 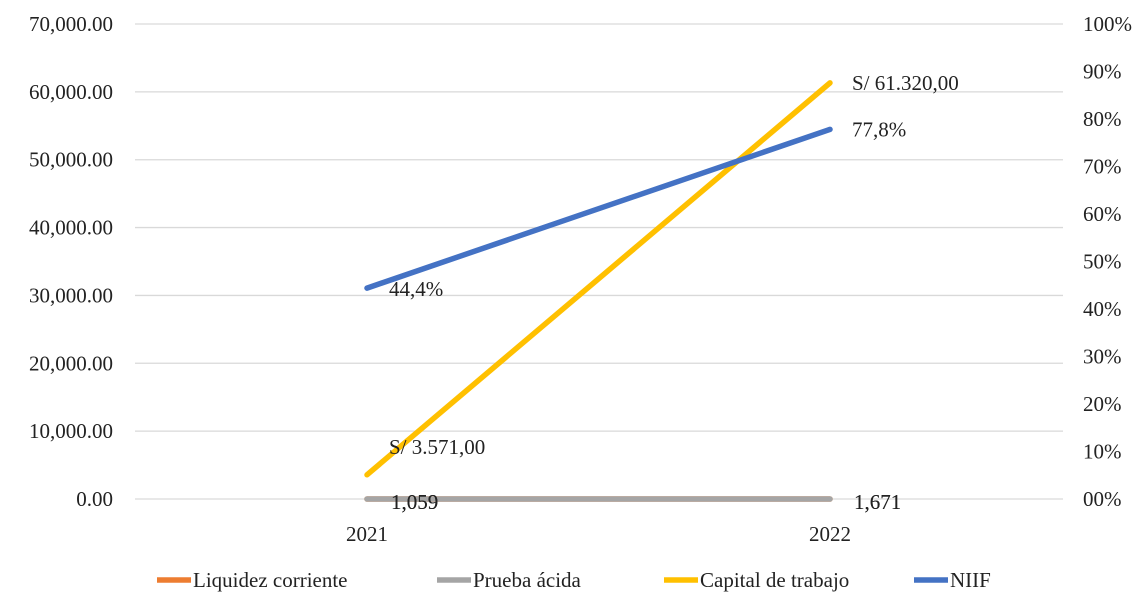 I want to click on right-y-axis: 00% 10% 20% 30% 40% 50% 60% 70% 80% 90% 100%, so click(x=1107, y=261).